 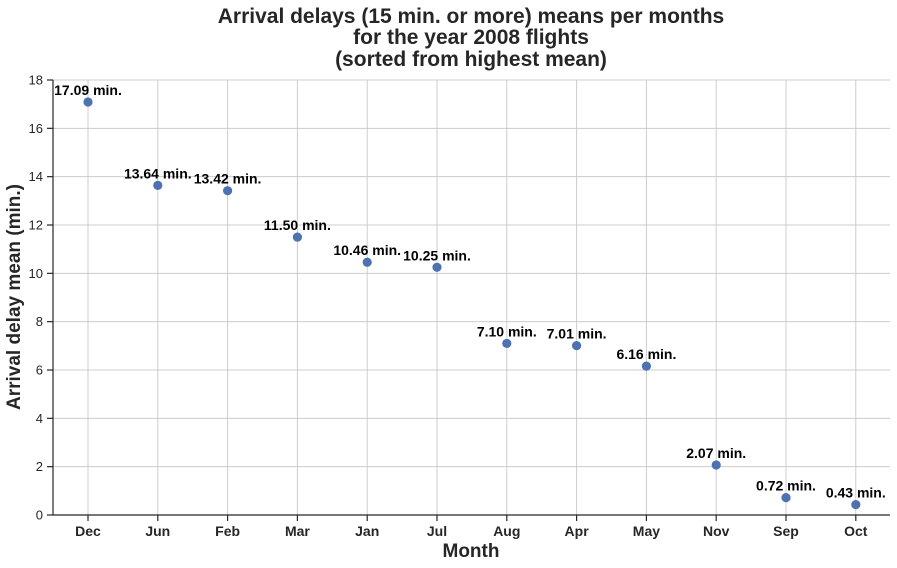 I want to click on y-tick-label: 18, so click(x=36, y=80).